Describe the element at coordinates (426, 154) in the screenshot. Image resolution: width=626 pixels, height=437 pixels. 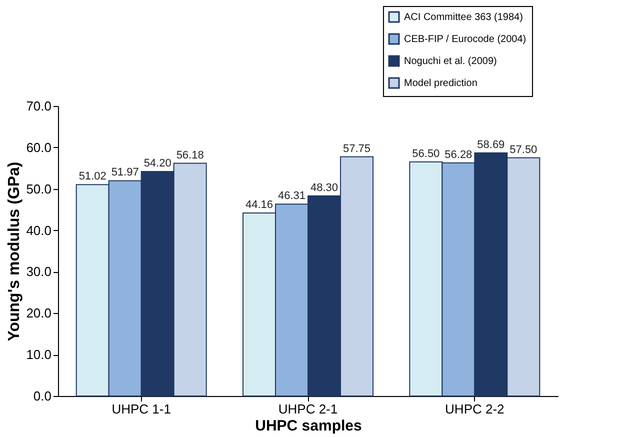
I see `data-label: 56.50` at that location.